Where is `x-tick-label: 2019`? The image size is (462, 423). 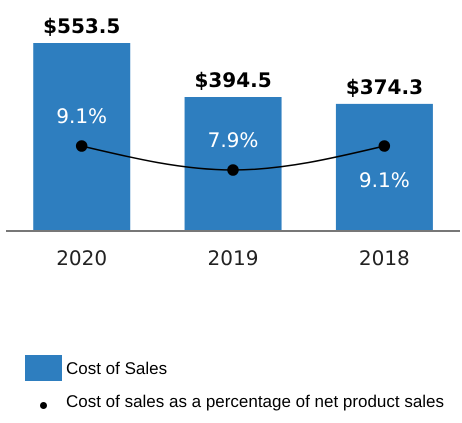
x-tick-label: 2019 is located at coordinates (233, 258).